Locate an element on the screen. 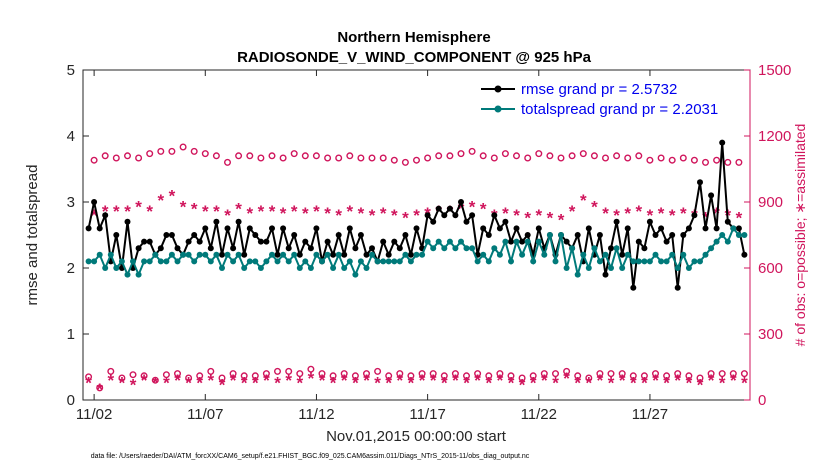 This screenshot has width=830, height=470. obs-assimilated-point-57: * is located at coordinates (405, 217).